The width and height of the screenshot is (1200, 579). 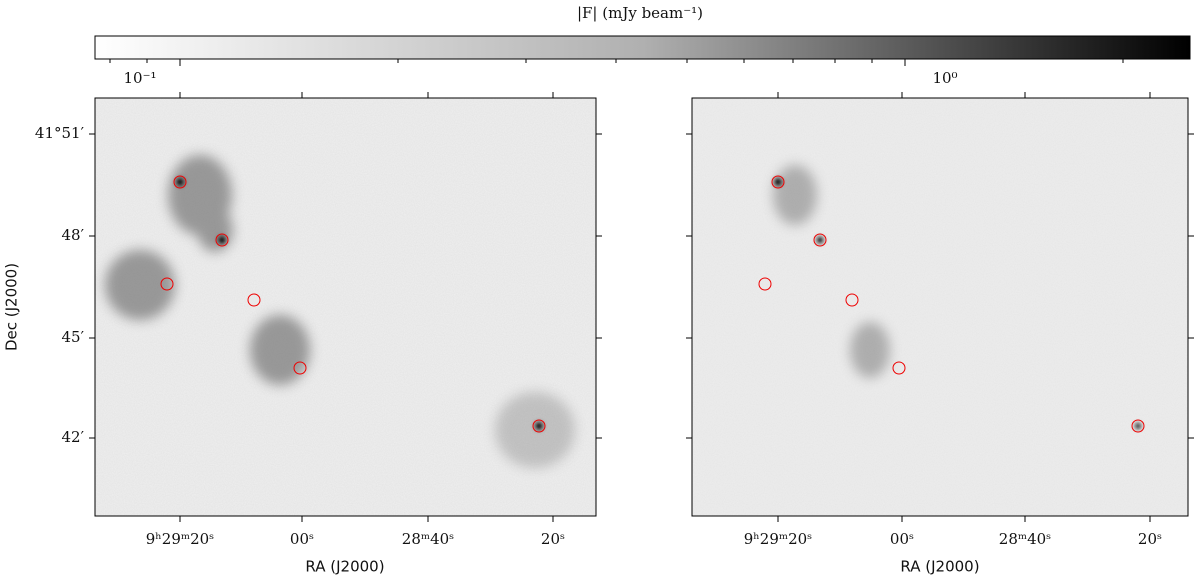 I want to click on y-axis-label: Dec (J2000), so click(x=12, y=307).